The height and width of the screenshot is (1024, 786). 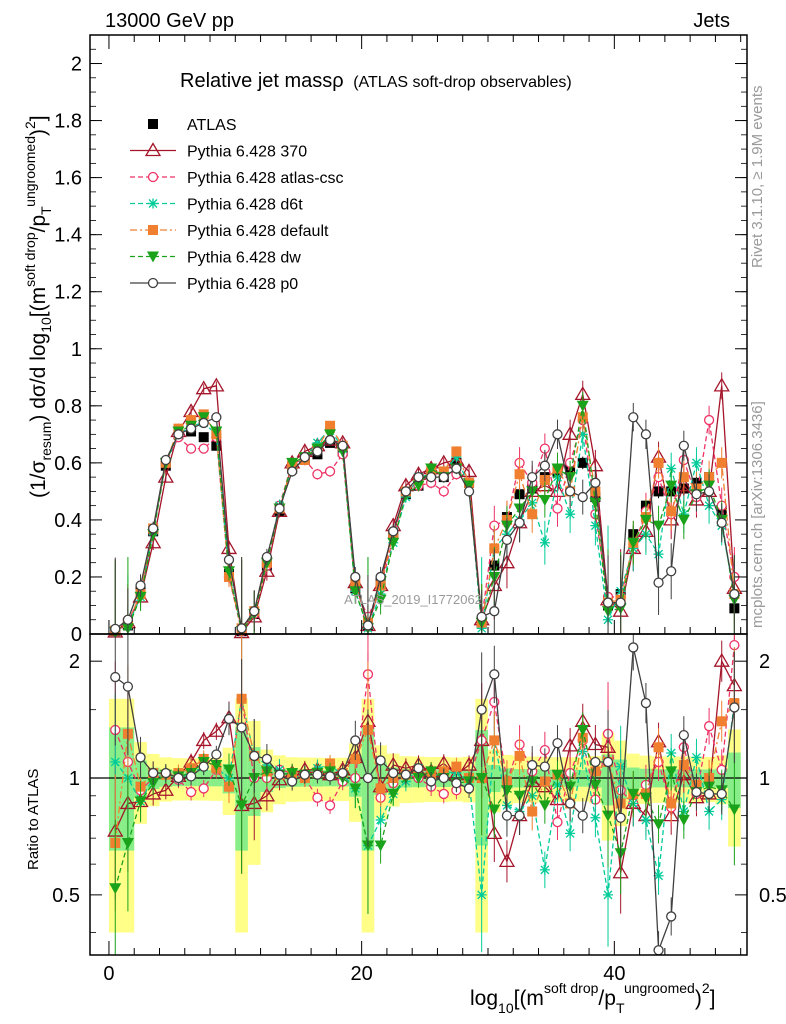 What do you see at coordinates (424, 809) in the screenshot?
I see `ratio-line` at bounding box center [424, 809].